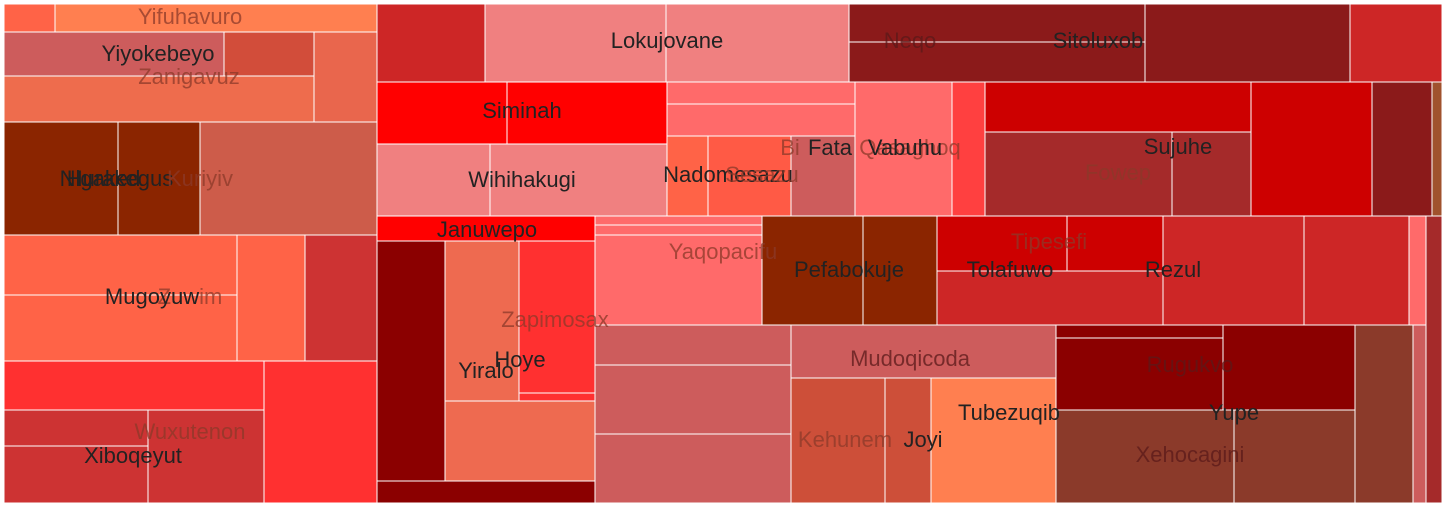 The width and height of the screenshot is (1446, 507). What do you see at coordinates (830, 147) in the screenshot?
I see `tile-label: Fata` at bounding box center [830, 147].